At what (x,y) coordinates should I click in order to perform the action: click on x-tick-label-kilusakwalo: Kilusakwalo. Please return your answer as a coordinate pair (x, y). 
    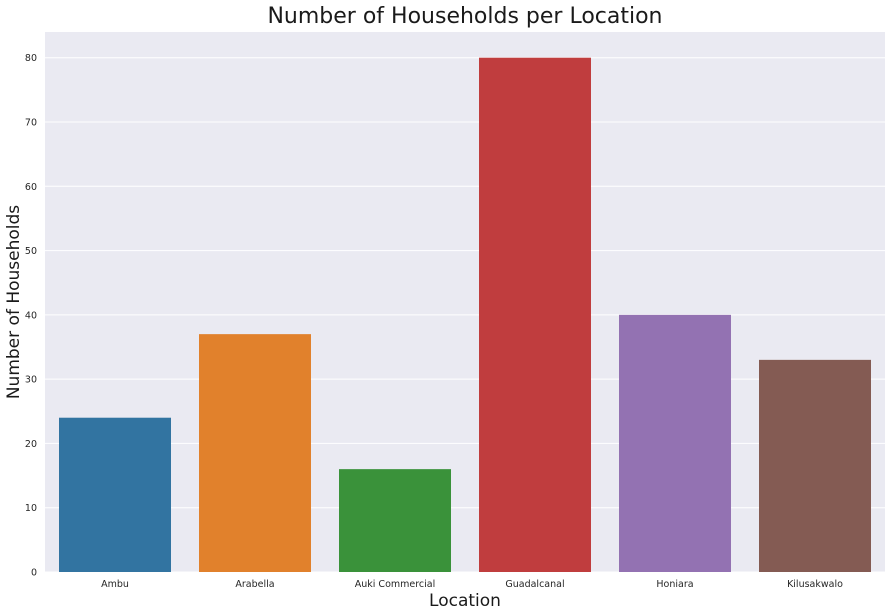
    Looking at the image, I should click on (815, 584).